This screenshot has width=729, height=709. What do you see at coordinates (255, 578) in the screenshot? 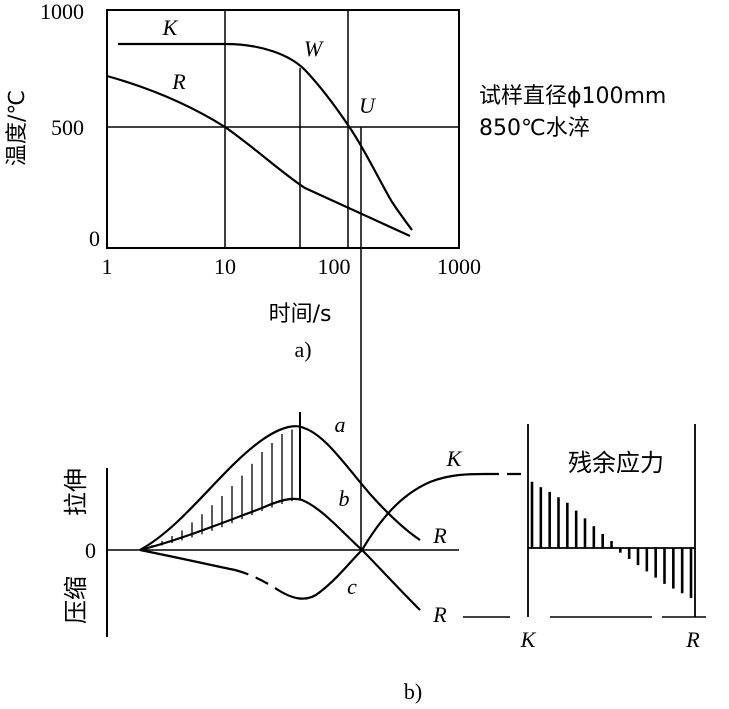
I see `curve-c-dashed` at bounding box center [255, 578].